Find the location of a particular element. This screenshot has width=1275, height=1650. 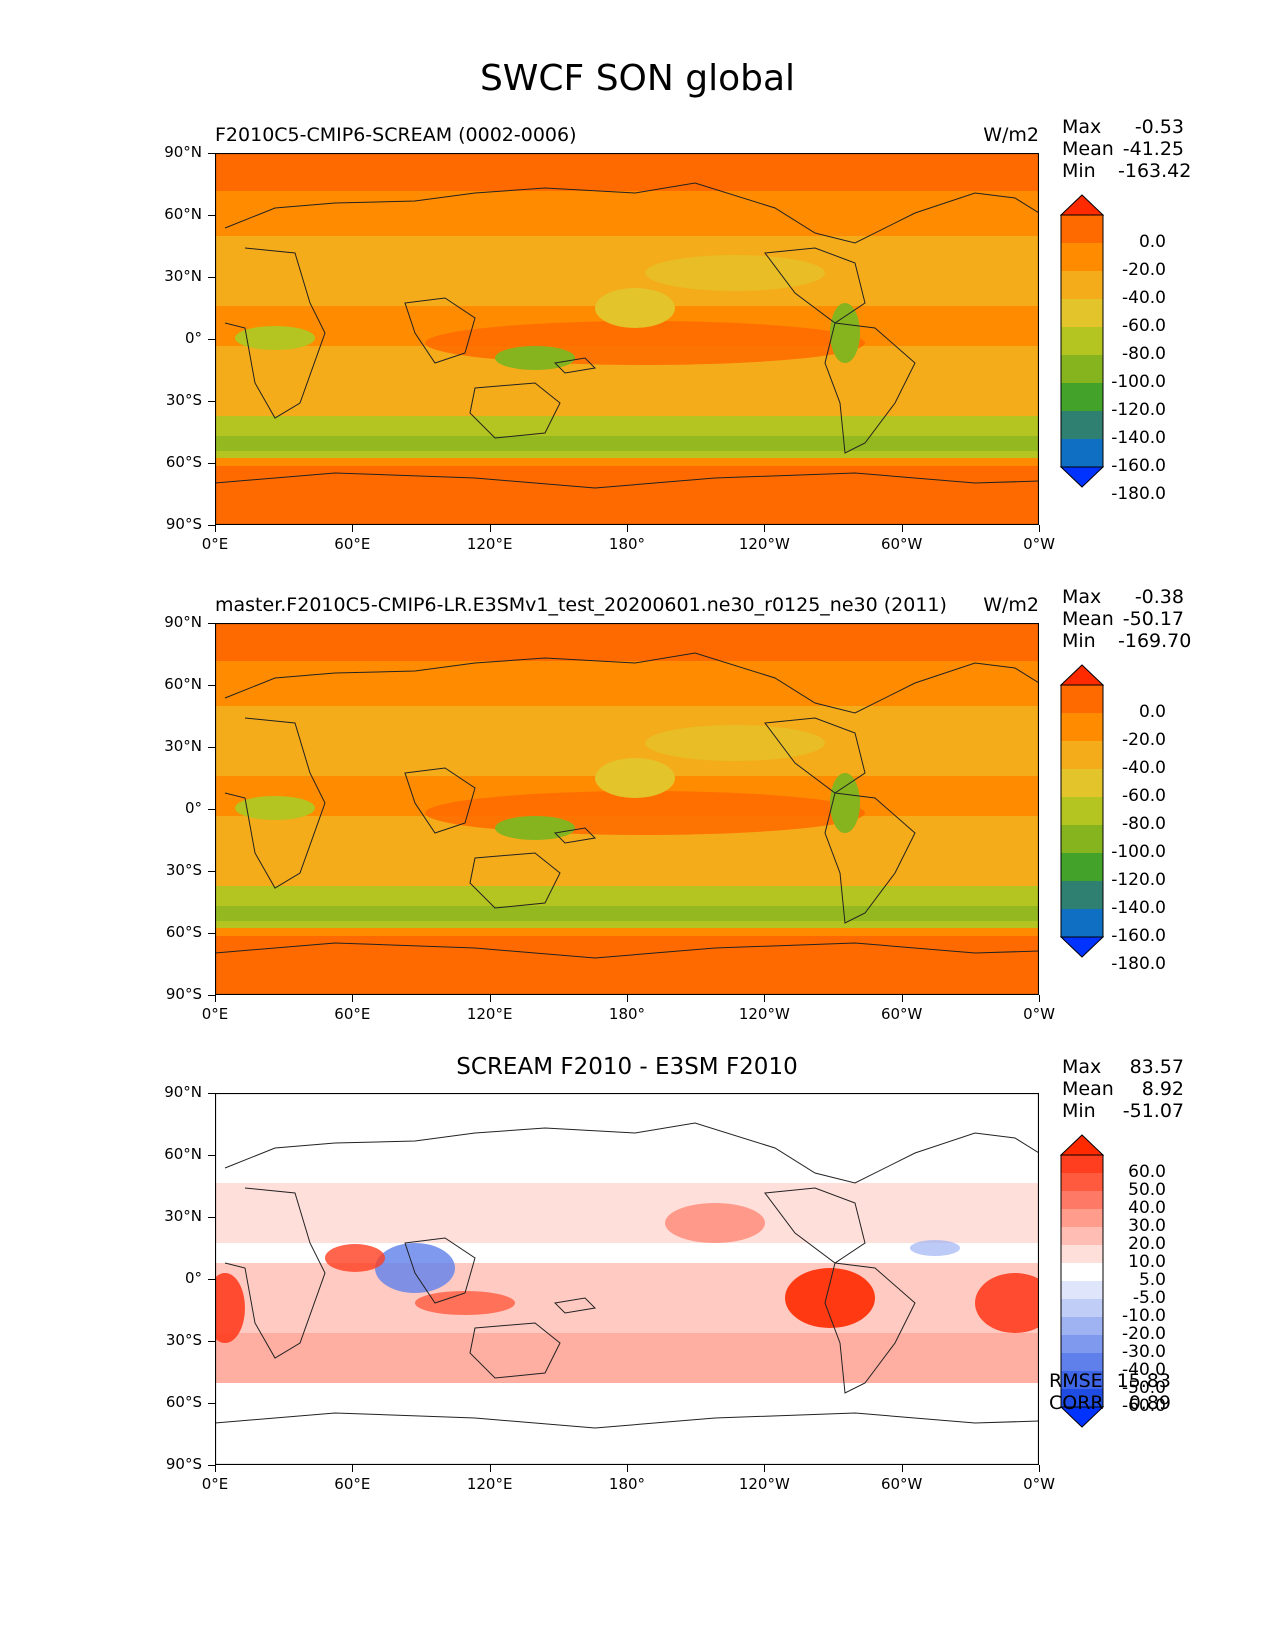

max-stat: Max -0.53 is located at coordinates (1123, 127).